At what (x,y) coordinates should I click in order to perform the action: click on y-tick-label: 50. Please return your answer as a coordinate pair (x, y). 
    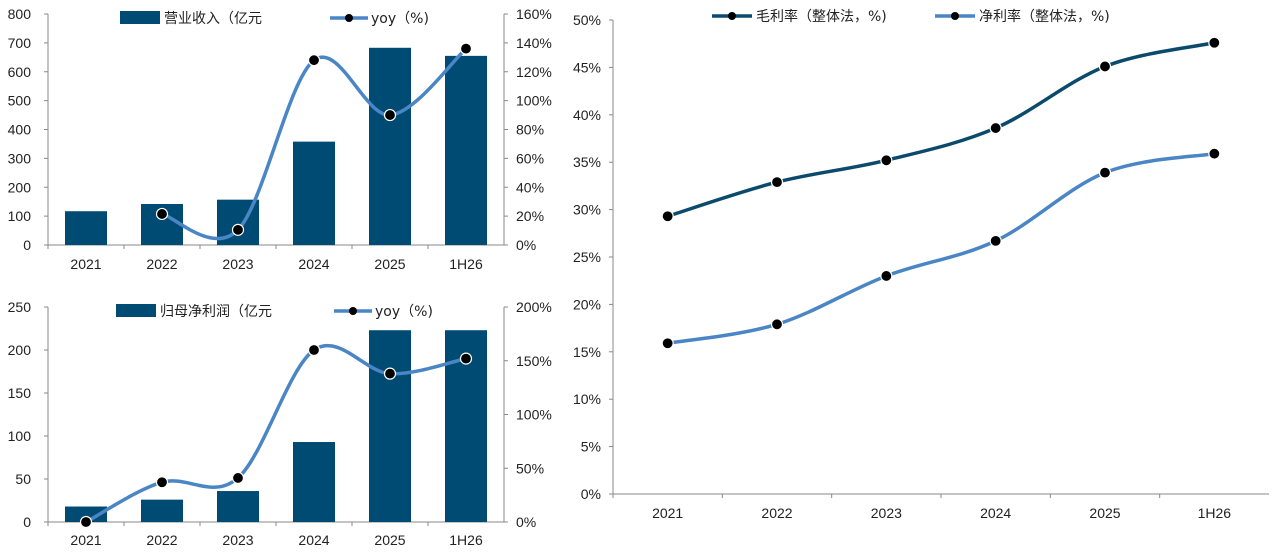
    Looking at the image, I should click on (23, 479).